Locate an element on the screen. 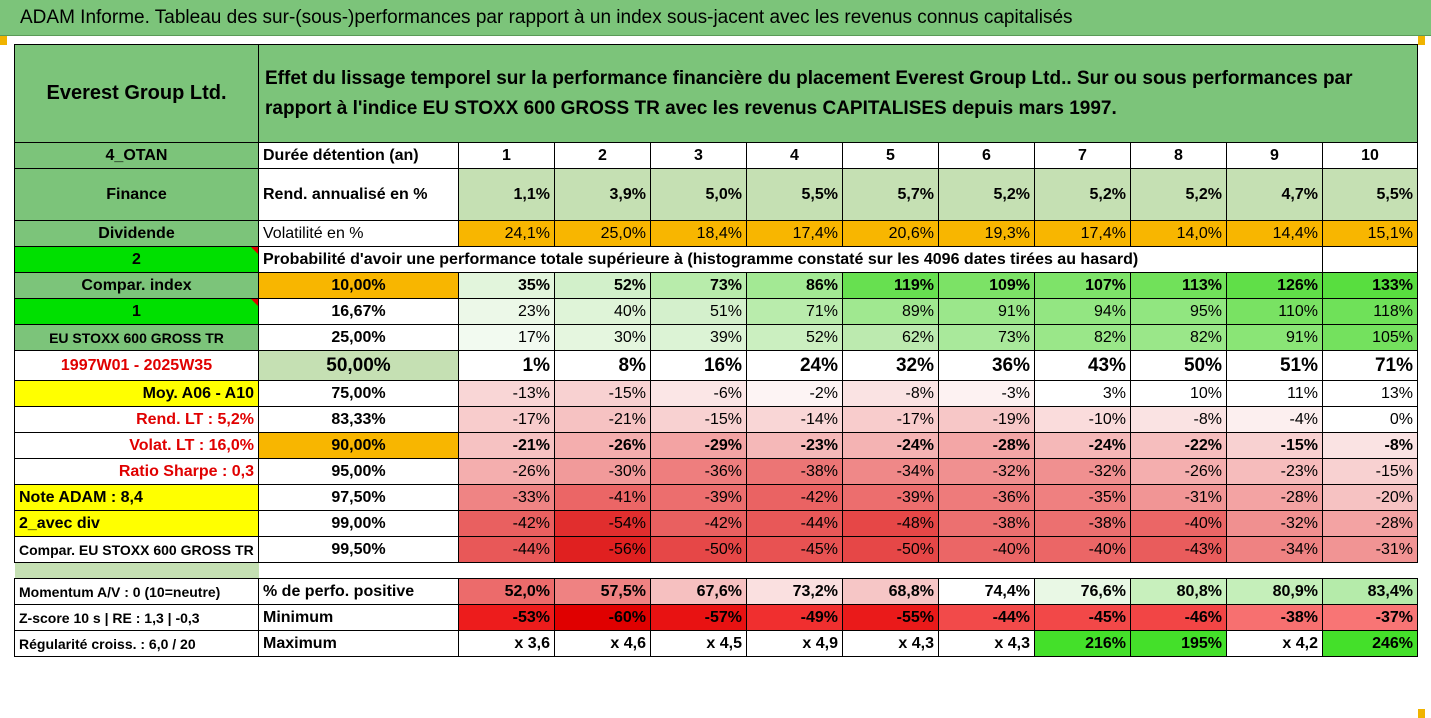  prob-value-cell: -43% is located at coordinates (1178, 549).